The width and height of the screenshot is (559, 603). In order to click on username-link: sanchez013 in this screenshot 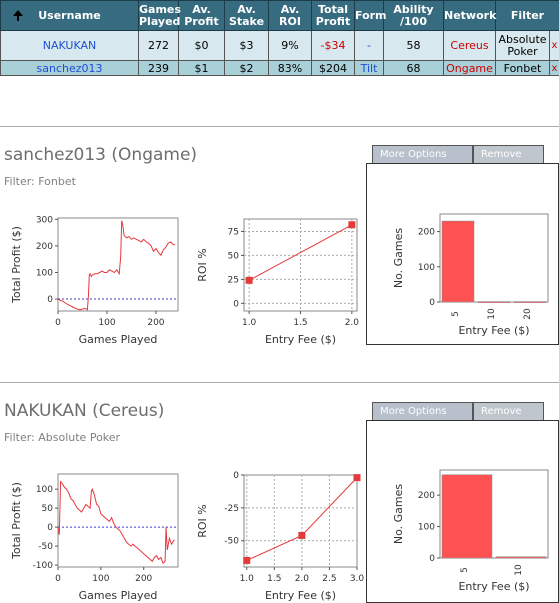, I will do `click(69, 68)`.